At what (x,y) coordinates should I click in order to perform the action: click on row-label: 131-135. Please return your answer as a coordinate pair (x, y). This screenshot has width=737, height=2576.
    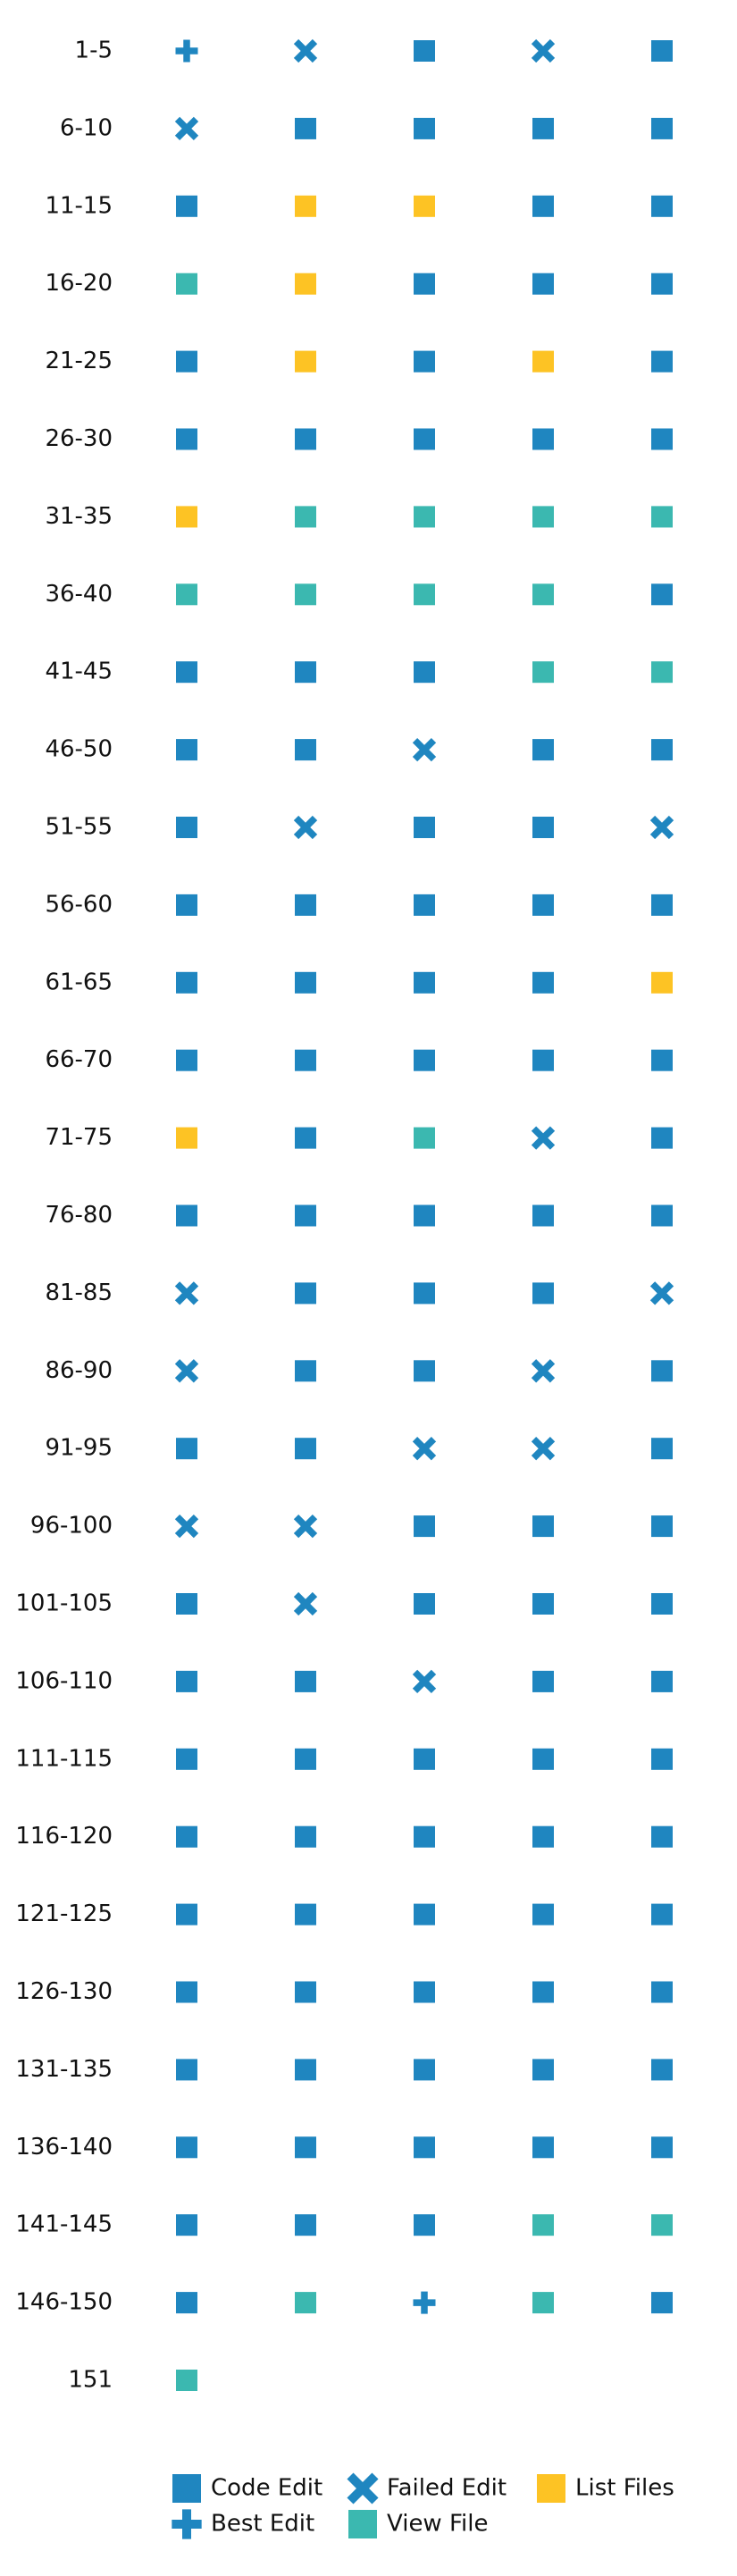
    Looking at the image, I should click on (64, 2069).